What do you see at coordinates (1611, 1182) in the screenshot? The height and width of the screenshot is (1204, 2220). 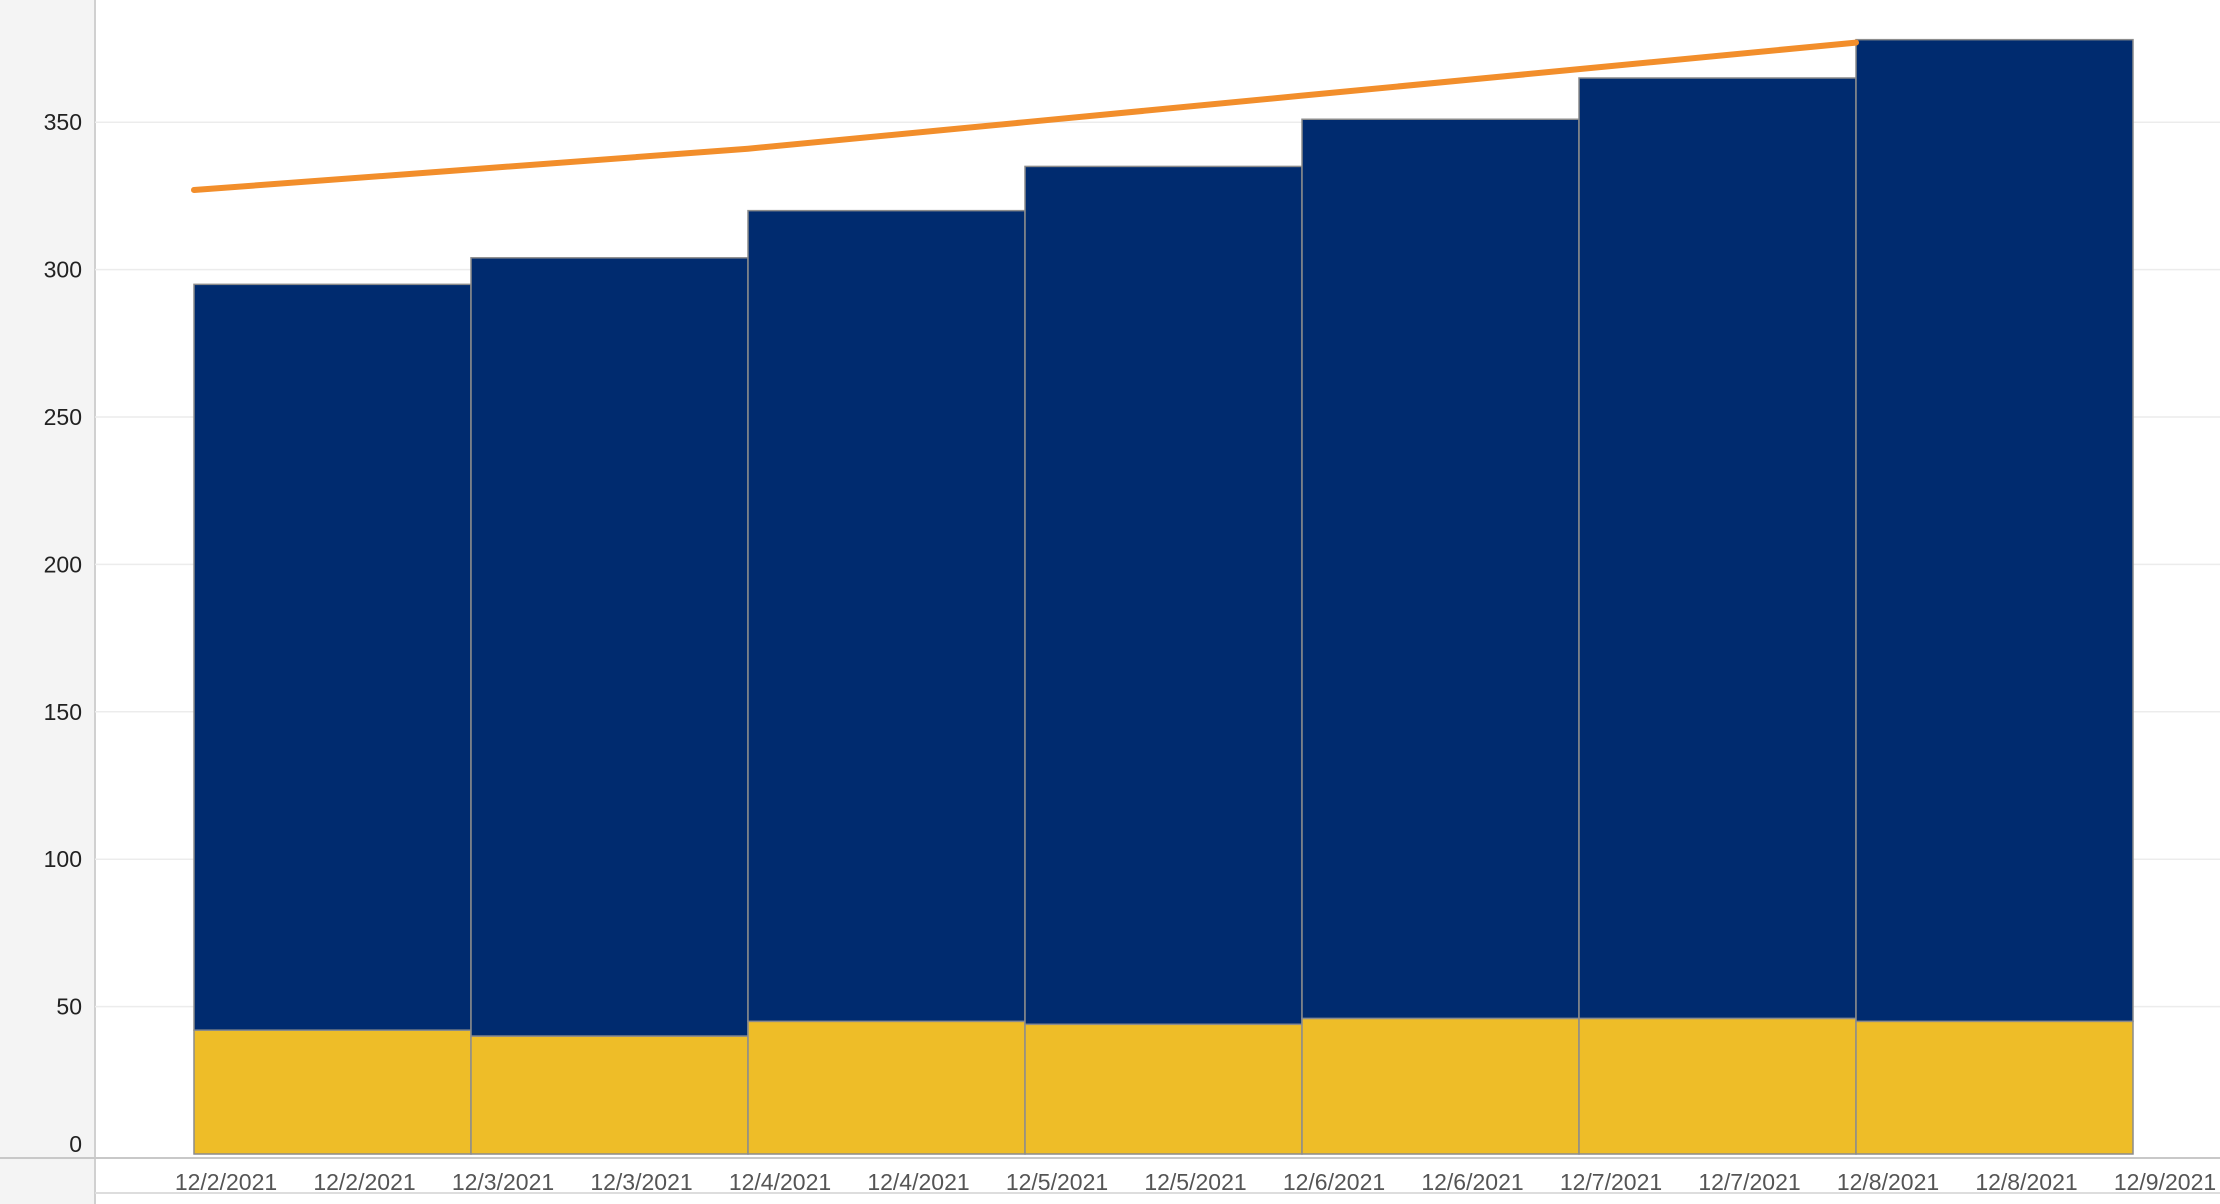 I see `x-tick-label-11: 12/7/2021` at bounding box center [1611, 1182].